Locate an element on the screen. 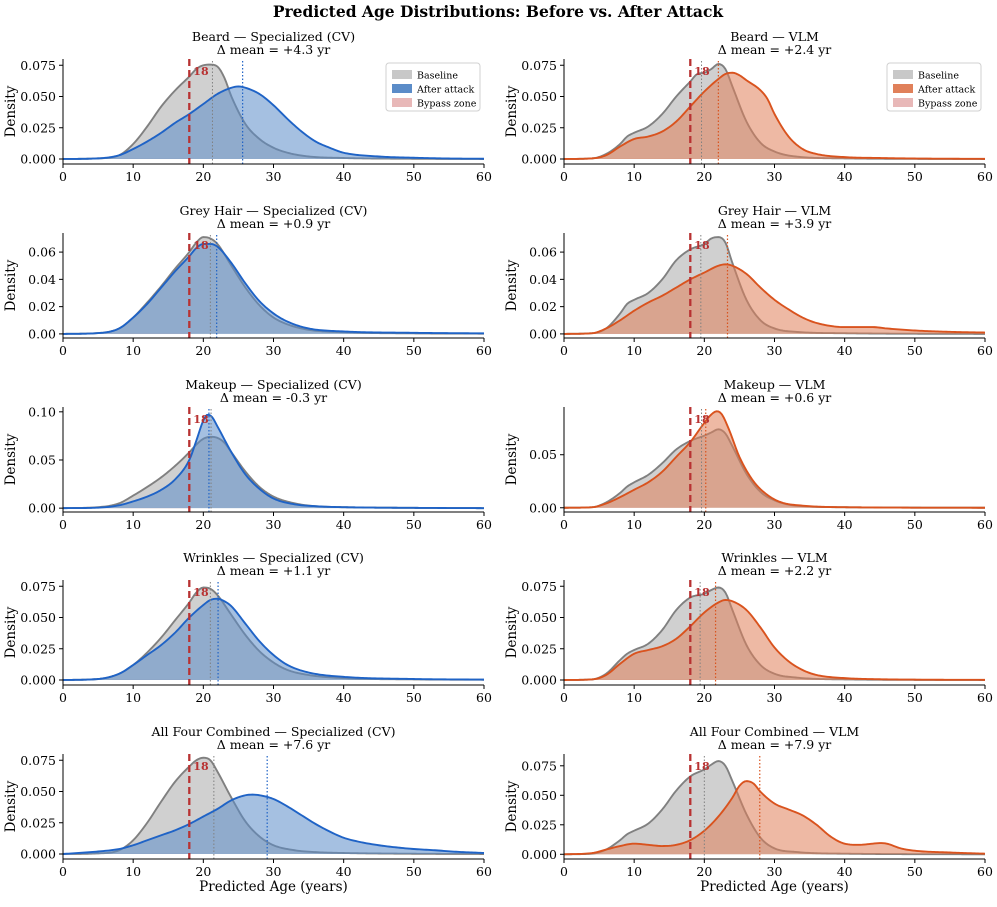 The image size is (997, 907). legend-after-attack-label: After attack is located at coordinates (946, 90).